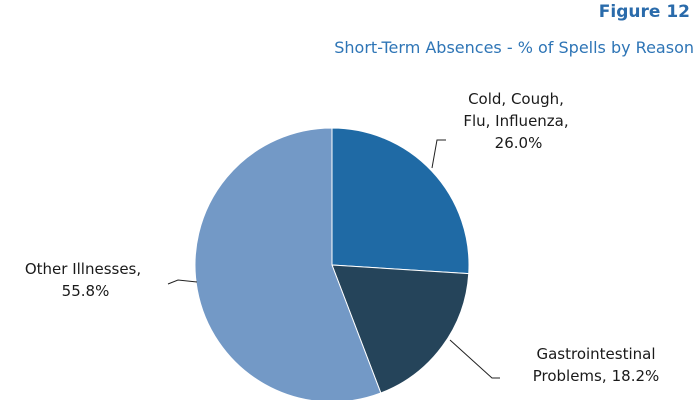 The height and width of the screenshot is (400, 700). What do you see at coordinates (83, 269) in the screenshot?
I see `label-category: Other Illnesses,` at bounding box center [83, 269].